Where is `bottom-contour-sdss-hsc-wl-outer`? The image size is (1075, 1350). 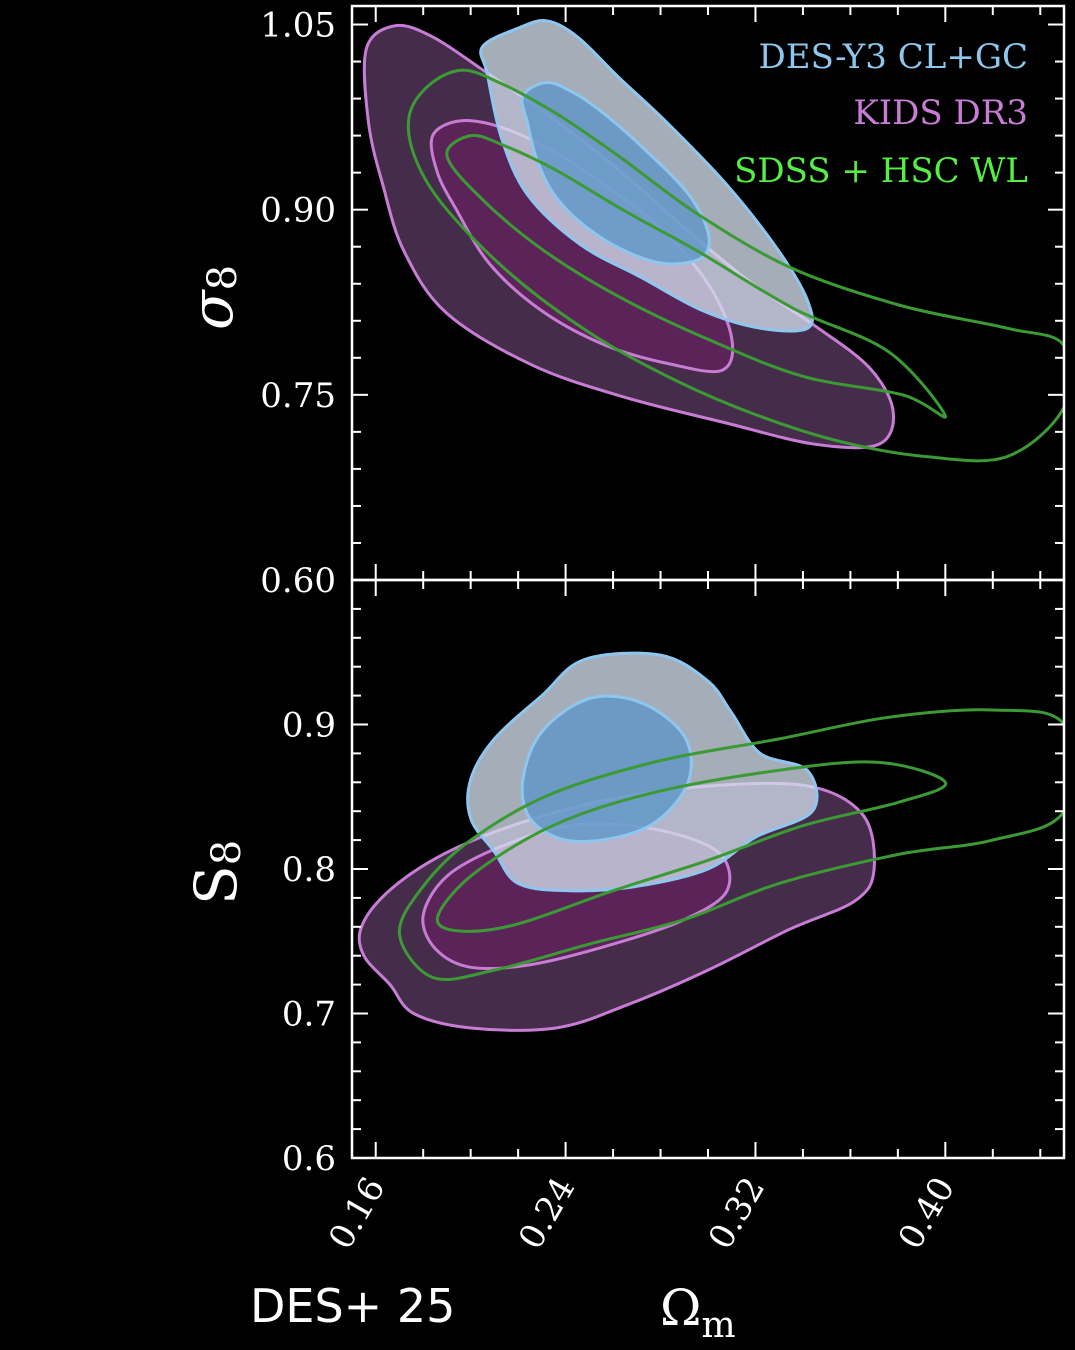
bottom-contour-sdss-hsc-wl-outer is located at coordinates (730, 845).